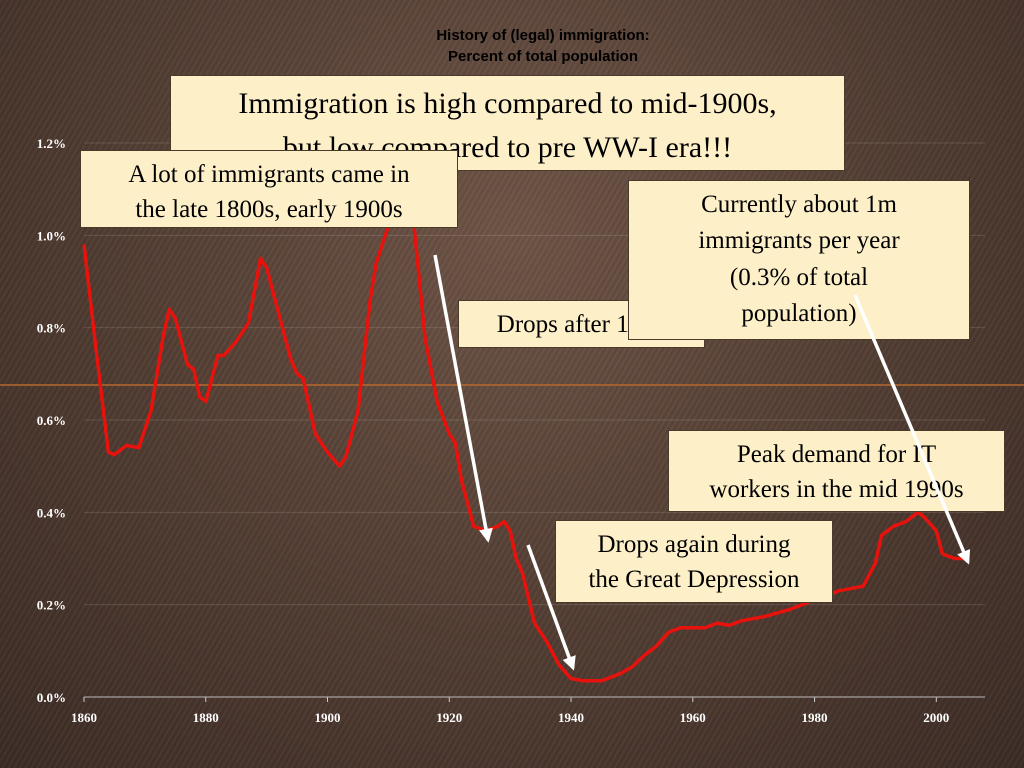 The height and width of the screenshot is (768, 1024). Describe the element at coordinates (269, 174) in the screenshot. I see `callout-text: A lot of immigrants came in` at that location.